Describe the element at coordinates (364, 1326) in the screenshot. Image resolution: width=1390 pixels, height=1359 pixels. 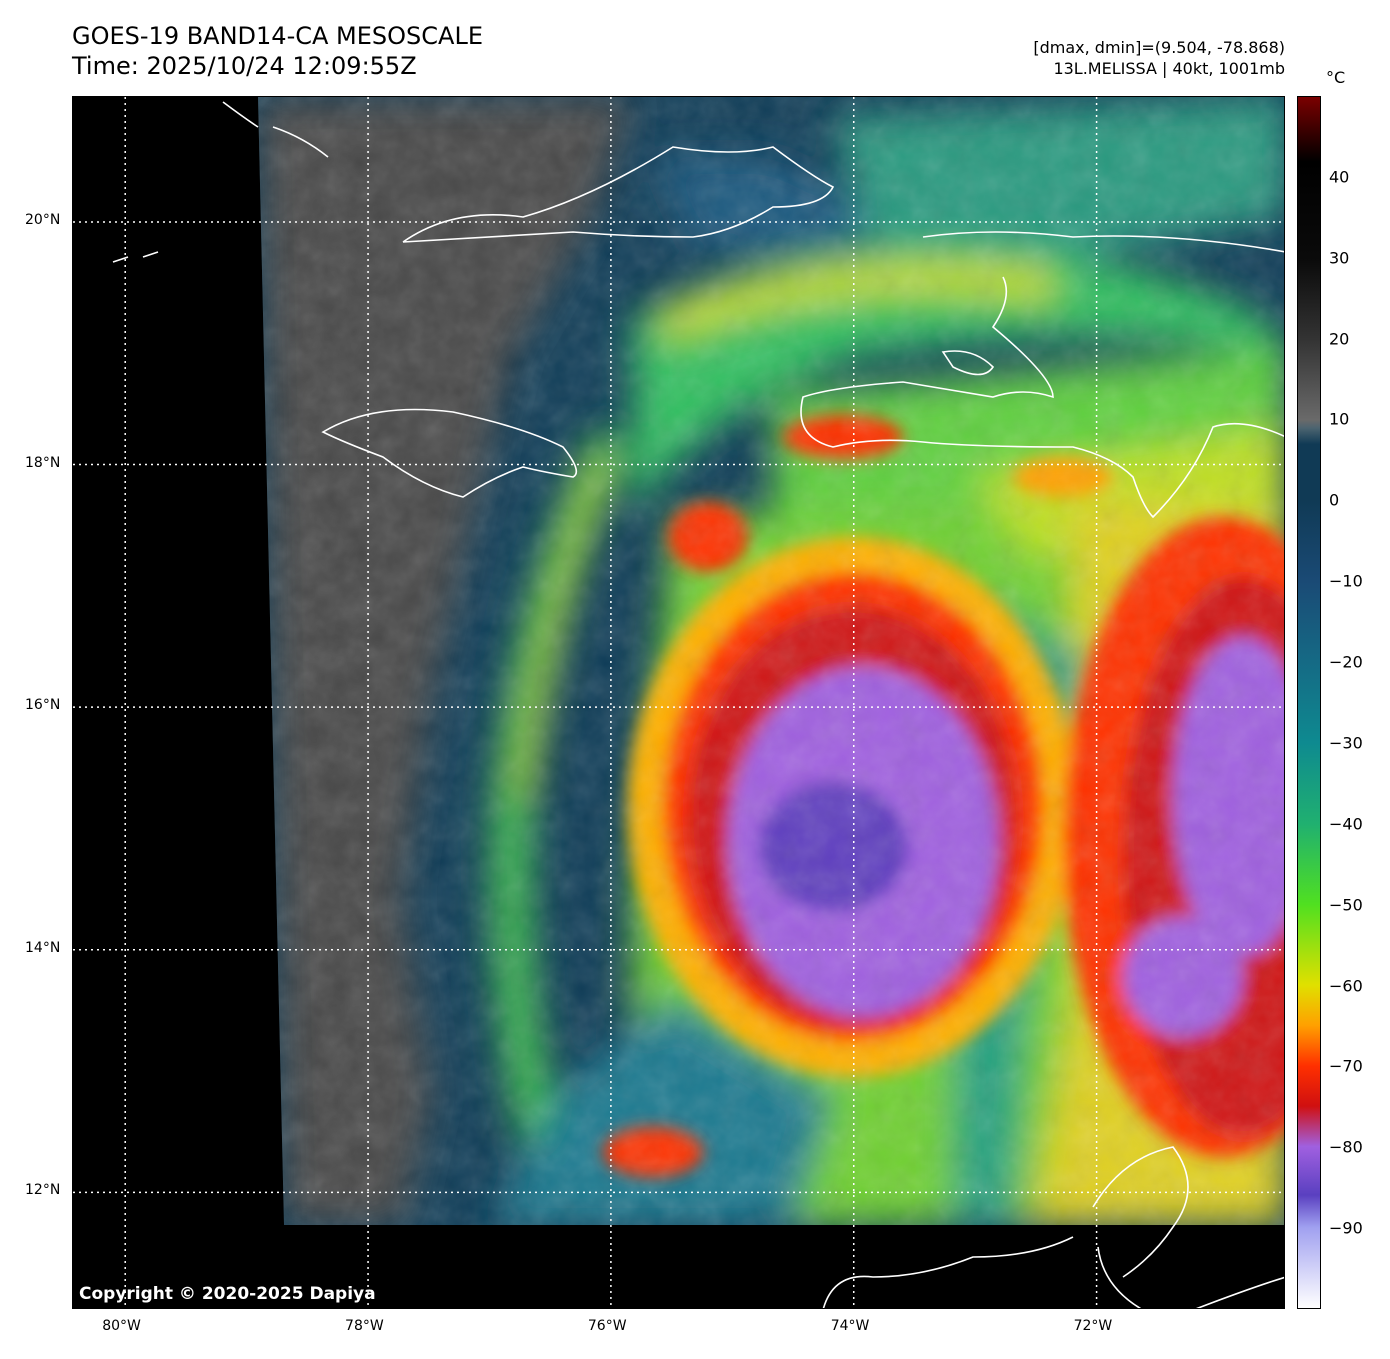
I see `lon-tick-label: 78°W` at that location.